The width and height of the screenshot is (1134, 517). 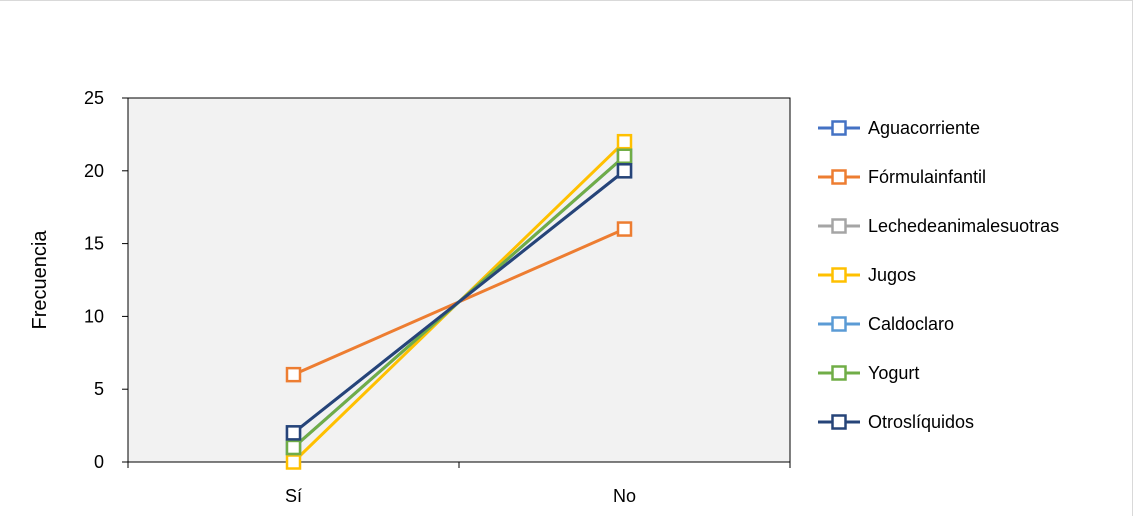 What do you see at coordinates (459, 484) in the screenshot?
I see `x-axis: Sí No` at bounding box center [459, 484].